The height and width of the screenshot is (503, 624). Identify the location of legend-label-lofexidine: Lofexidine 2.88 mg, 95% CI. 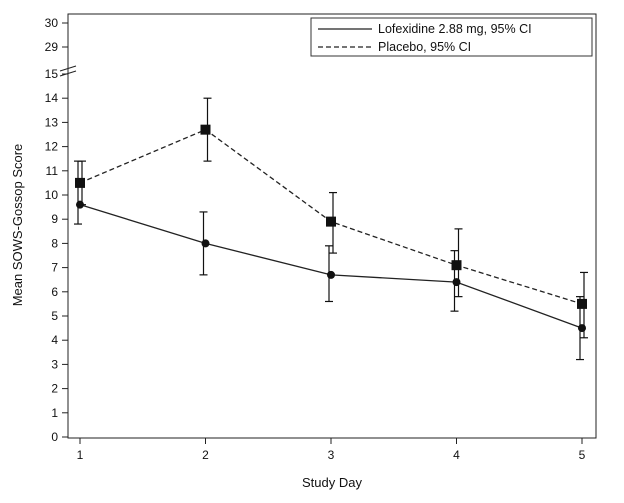
(455, 29).